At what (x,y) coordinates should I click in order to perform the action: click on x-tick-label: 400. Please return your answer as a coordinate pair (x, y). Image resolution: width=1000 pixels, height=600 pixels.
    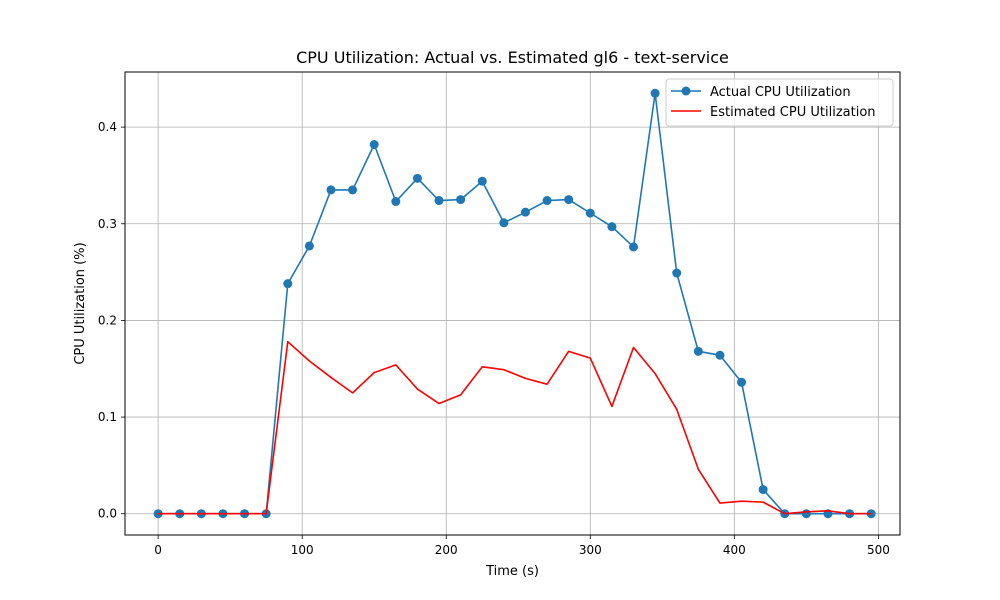
    Looking at the image, I should click on (734, 550).